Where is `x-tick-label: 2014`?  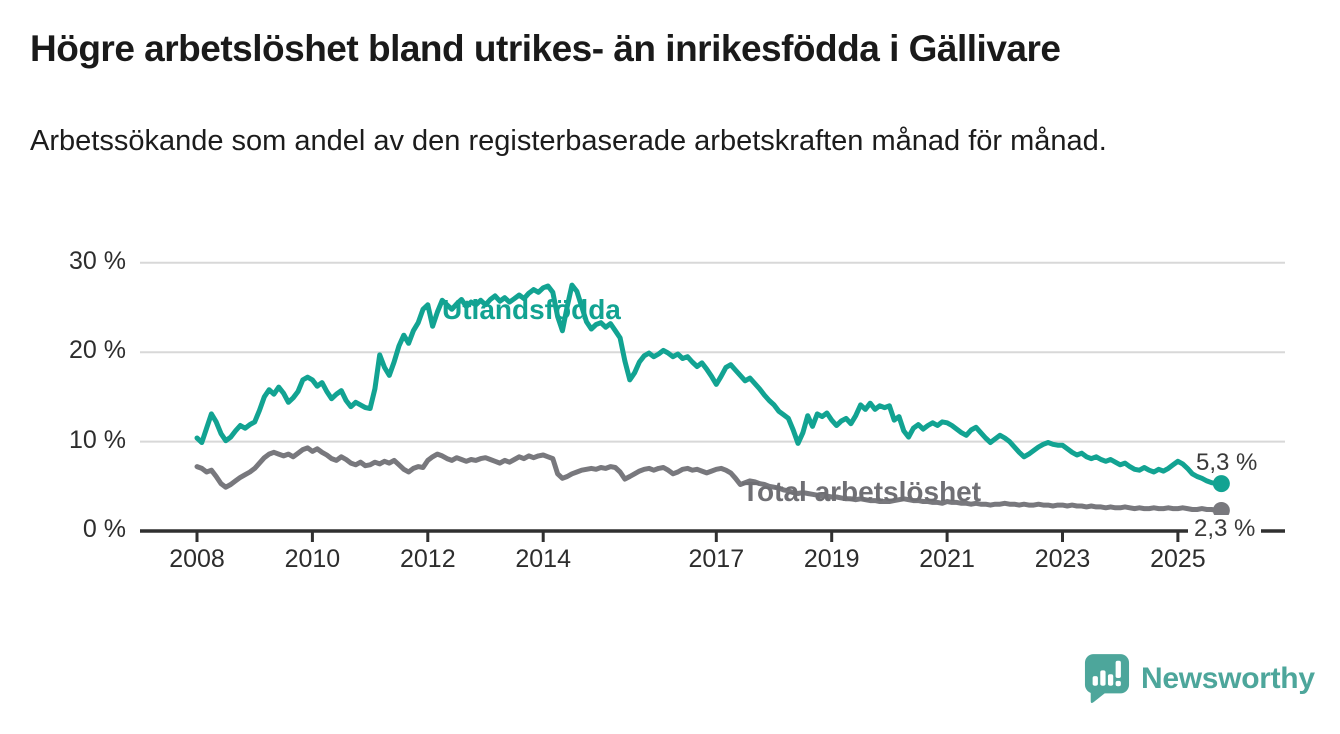
x-tick-label: 2014 is located at coordinates (543, 559).